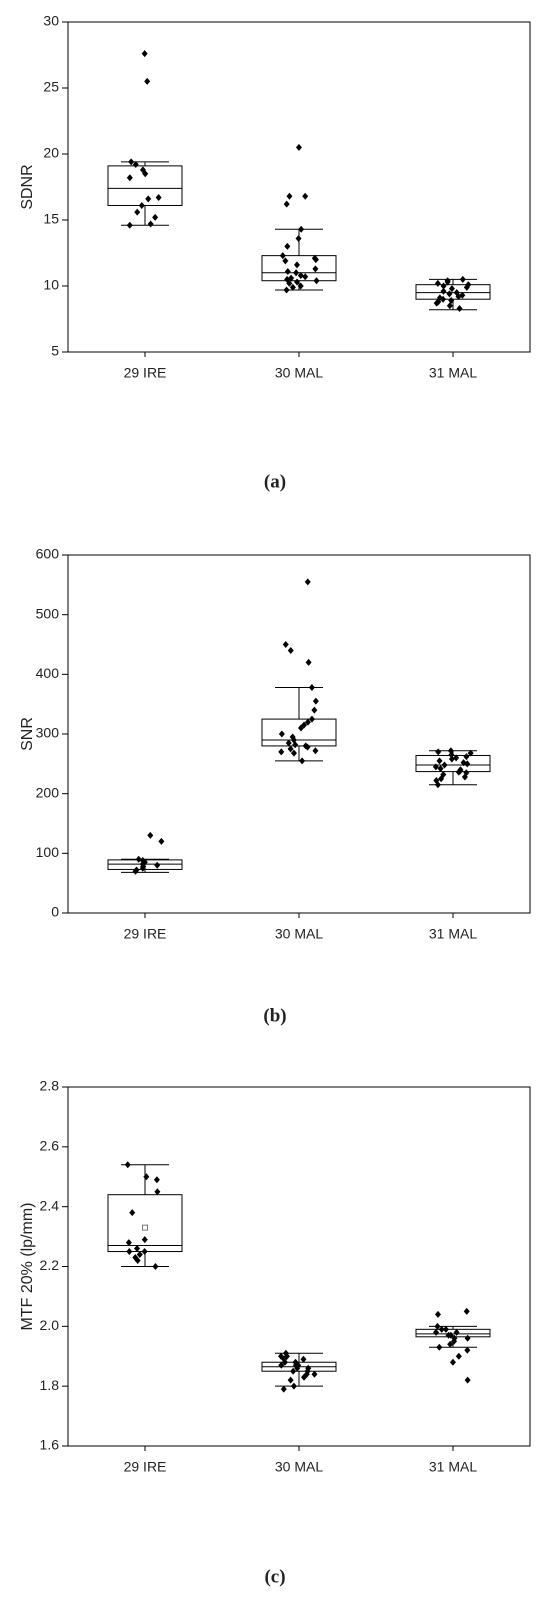 The image size is (550, 1600). What do you see at coordinates (50, 1445) in the screenshot?
I see `y-tick-label: 1.6` at bounding box center [50, 1445].